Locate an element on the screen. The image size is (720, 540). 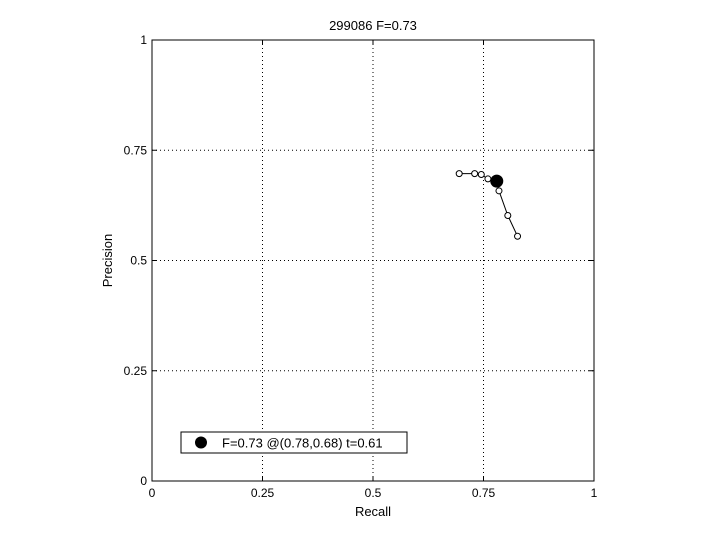
legend-marker is located at coordinates (201, 442).